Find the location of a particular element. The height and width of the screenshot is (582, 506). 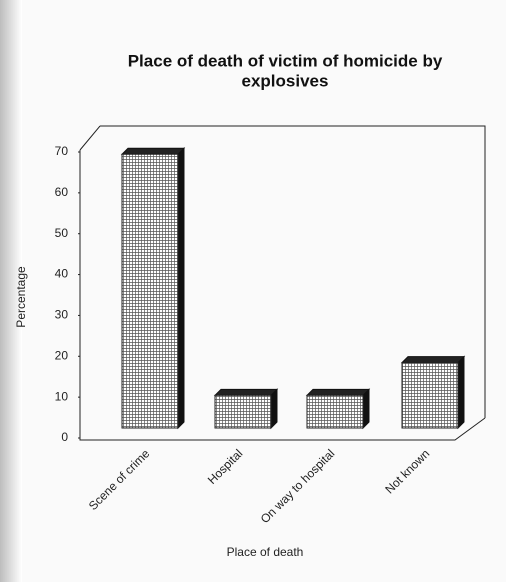

y-tick-label: 40 is located at coordinates (62, 274).